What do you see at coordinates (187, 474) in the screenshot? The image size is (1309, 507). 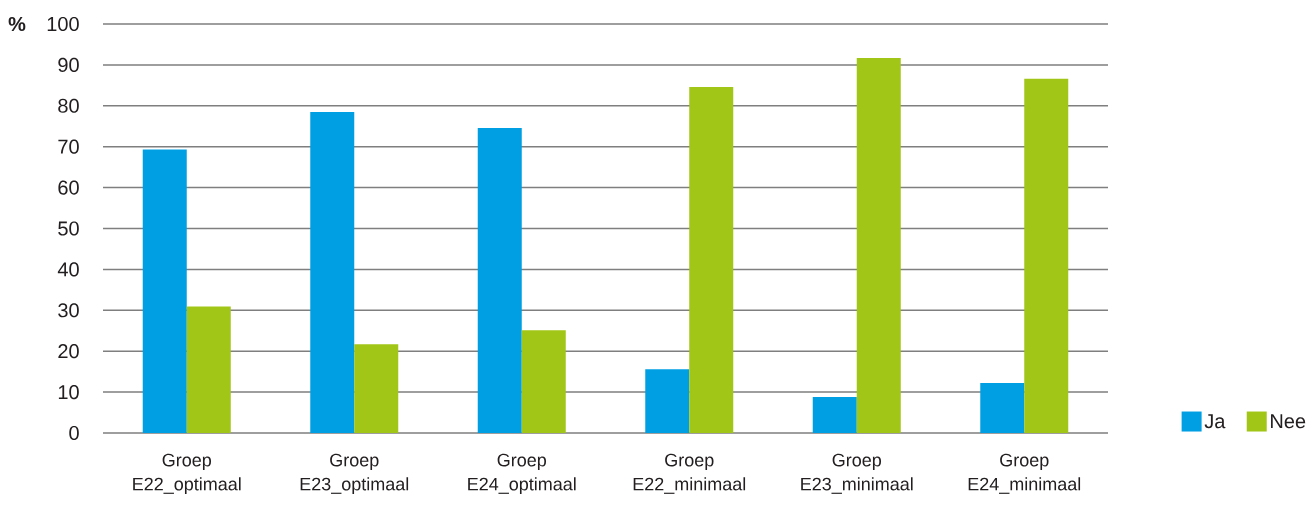 I see `x-tick-label: Groep E22_optimaal` at bounding box center [187, 474].